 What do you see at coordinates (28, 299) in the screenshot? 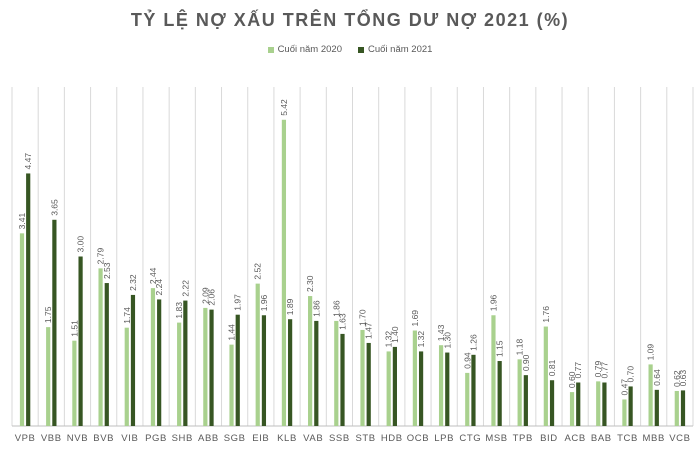
I see `bar-vpb-2021` at bounding box center [28, 299].